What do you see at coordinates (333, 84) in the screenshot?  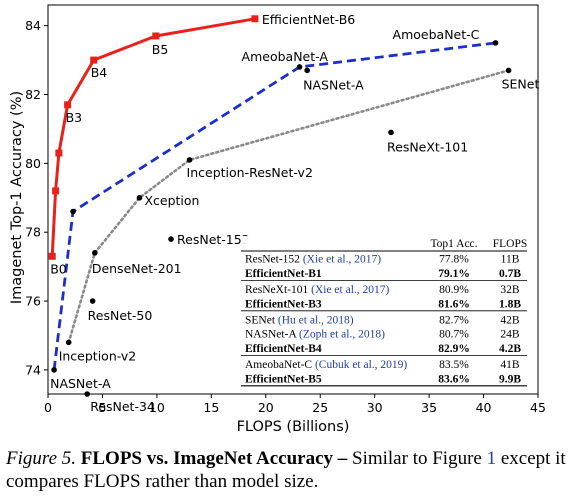 I see `point-label: NASNet-A` at bounding box center [333, 84].